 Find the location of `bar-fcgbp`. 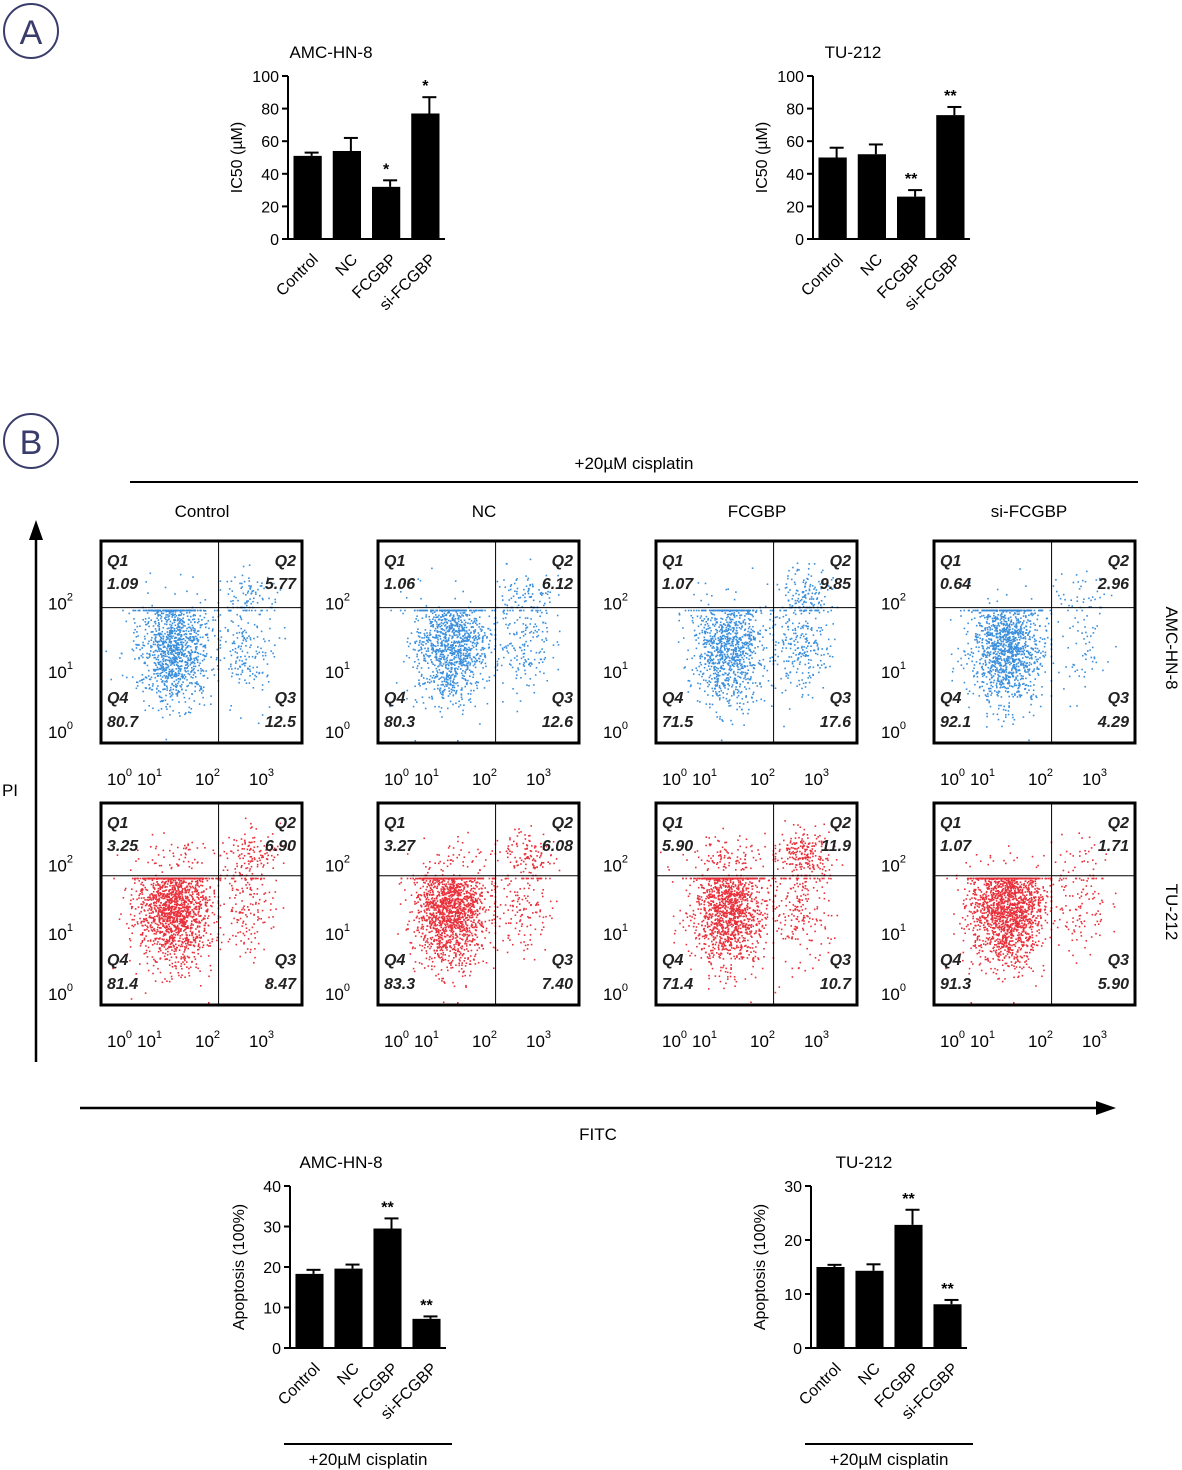

bar-fcgbp is located at coordinates (911, 217).